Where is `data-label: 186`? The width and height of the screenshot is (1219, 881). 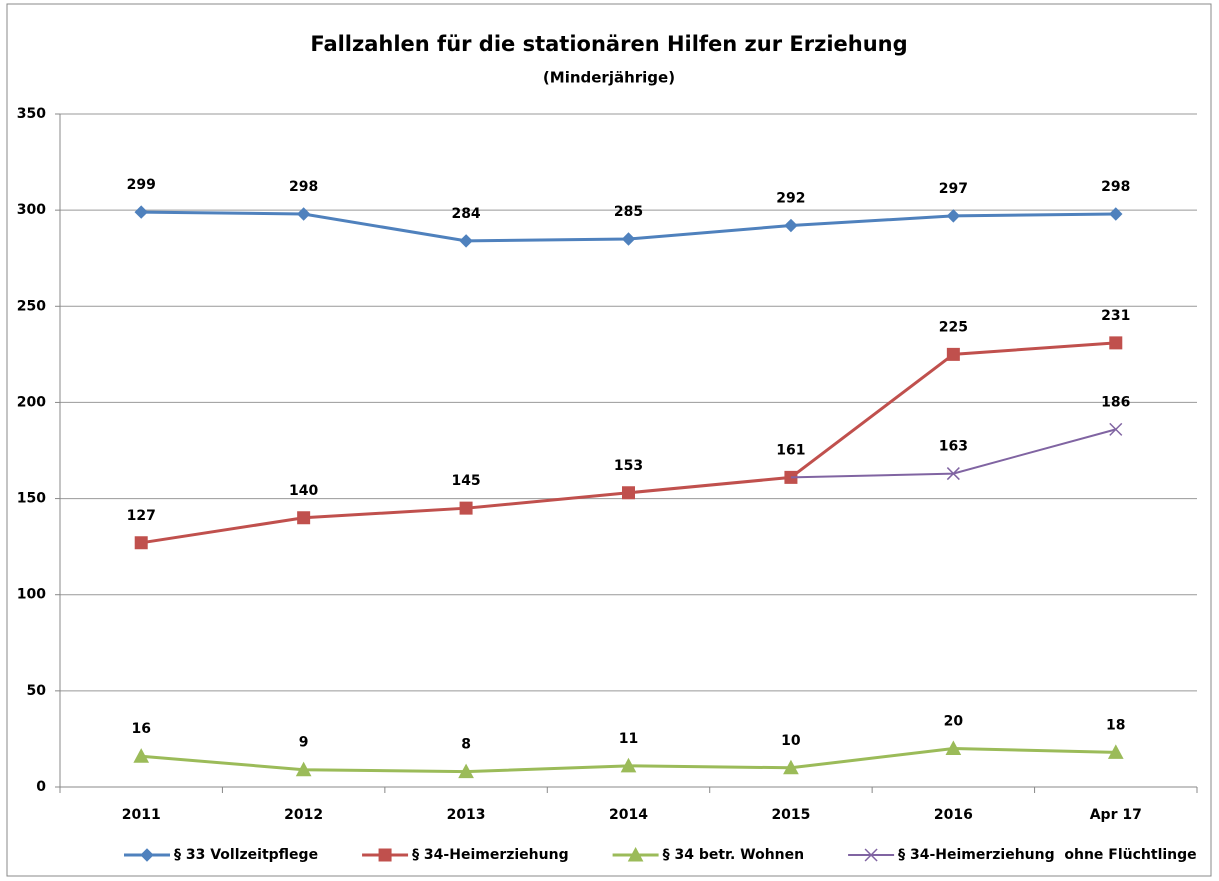 data-label: 186 is located at coordinates (1115, 402).